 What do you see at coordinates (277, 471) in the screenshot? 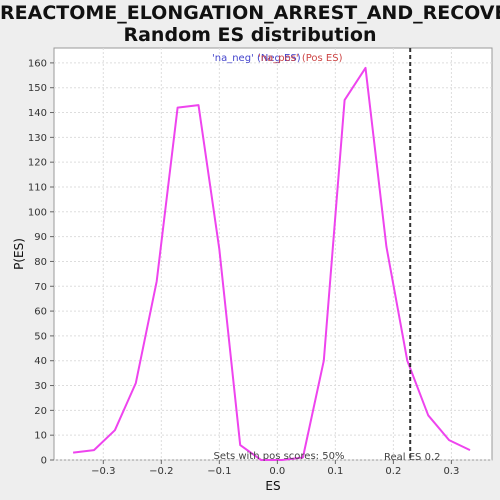
I see `x-tick-label: 0.0` at bounding box center [277, 471].